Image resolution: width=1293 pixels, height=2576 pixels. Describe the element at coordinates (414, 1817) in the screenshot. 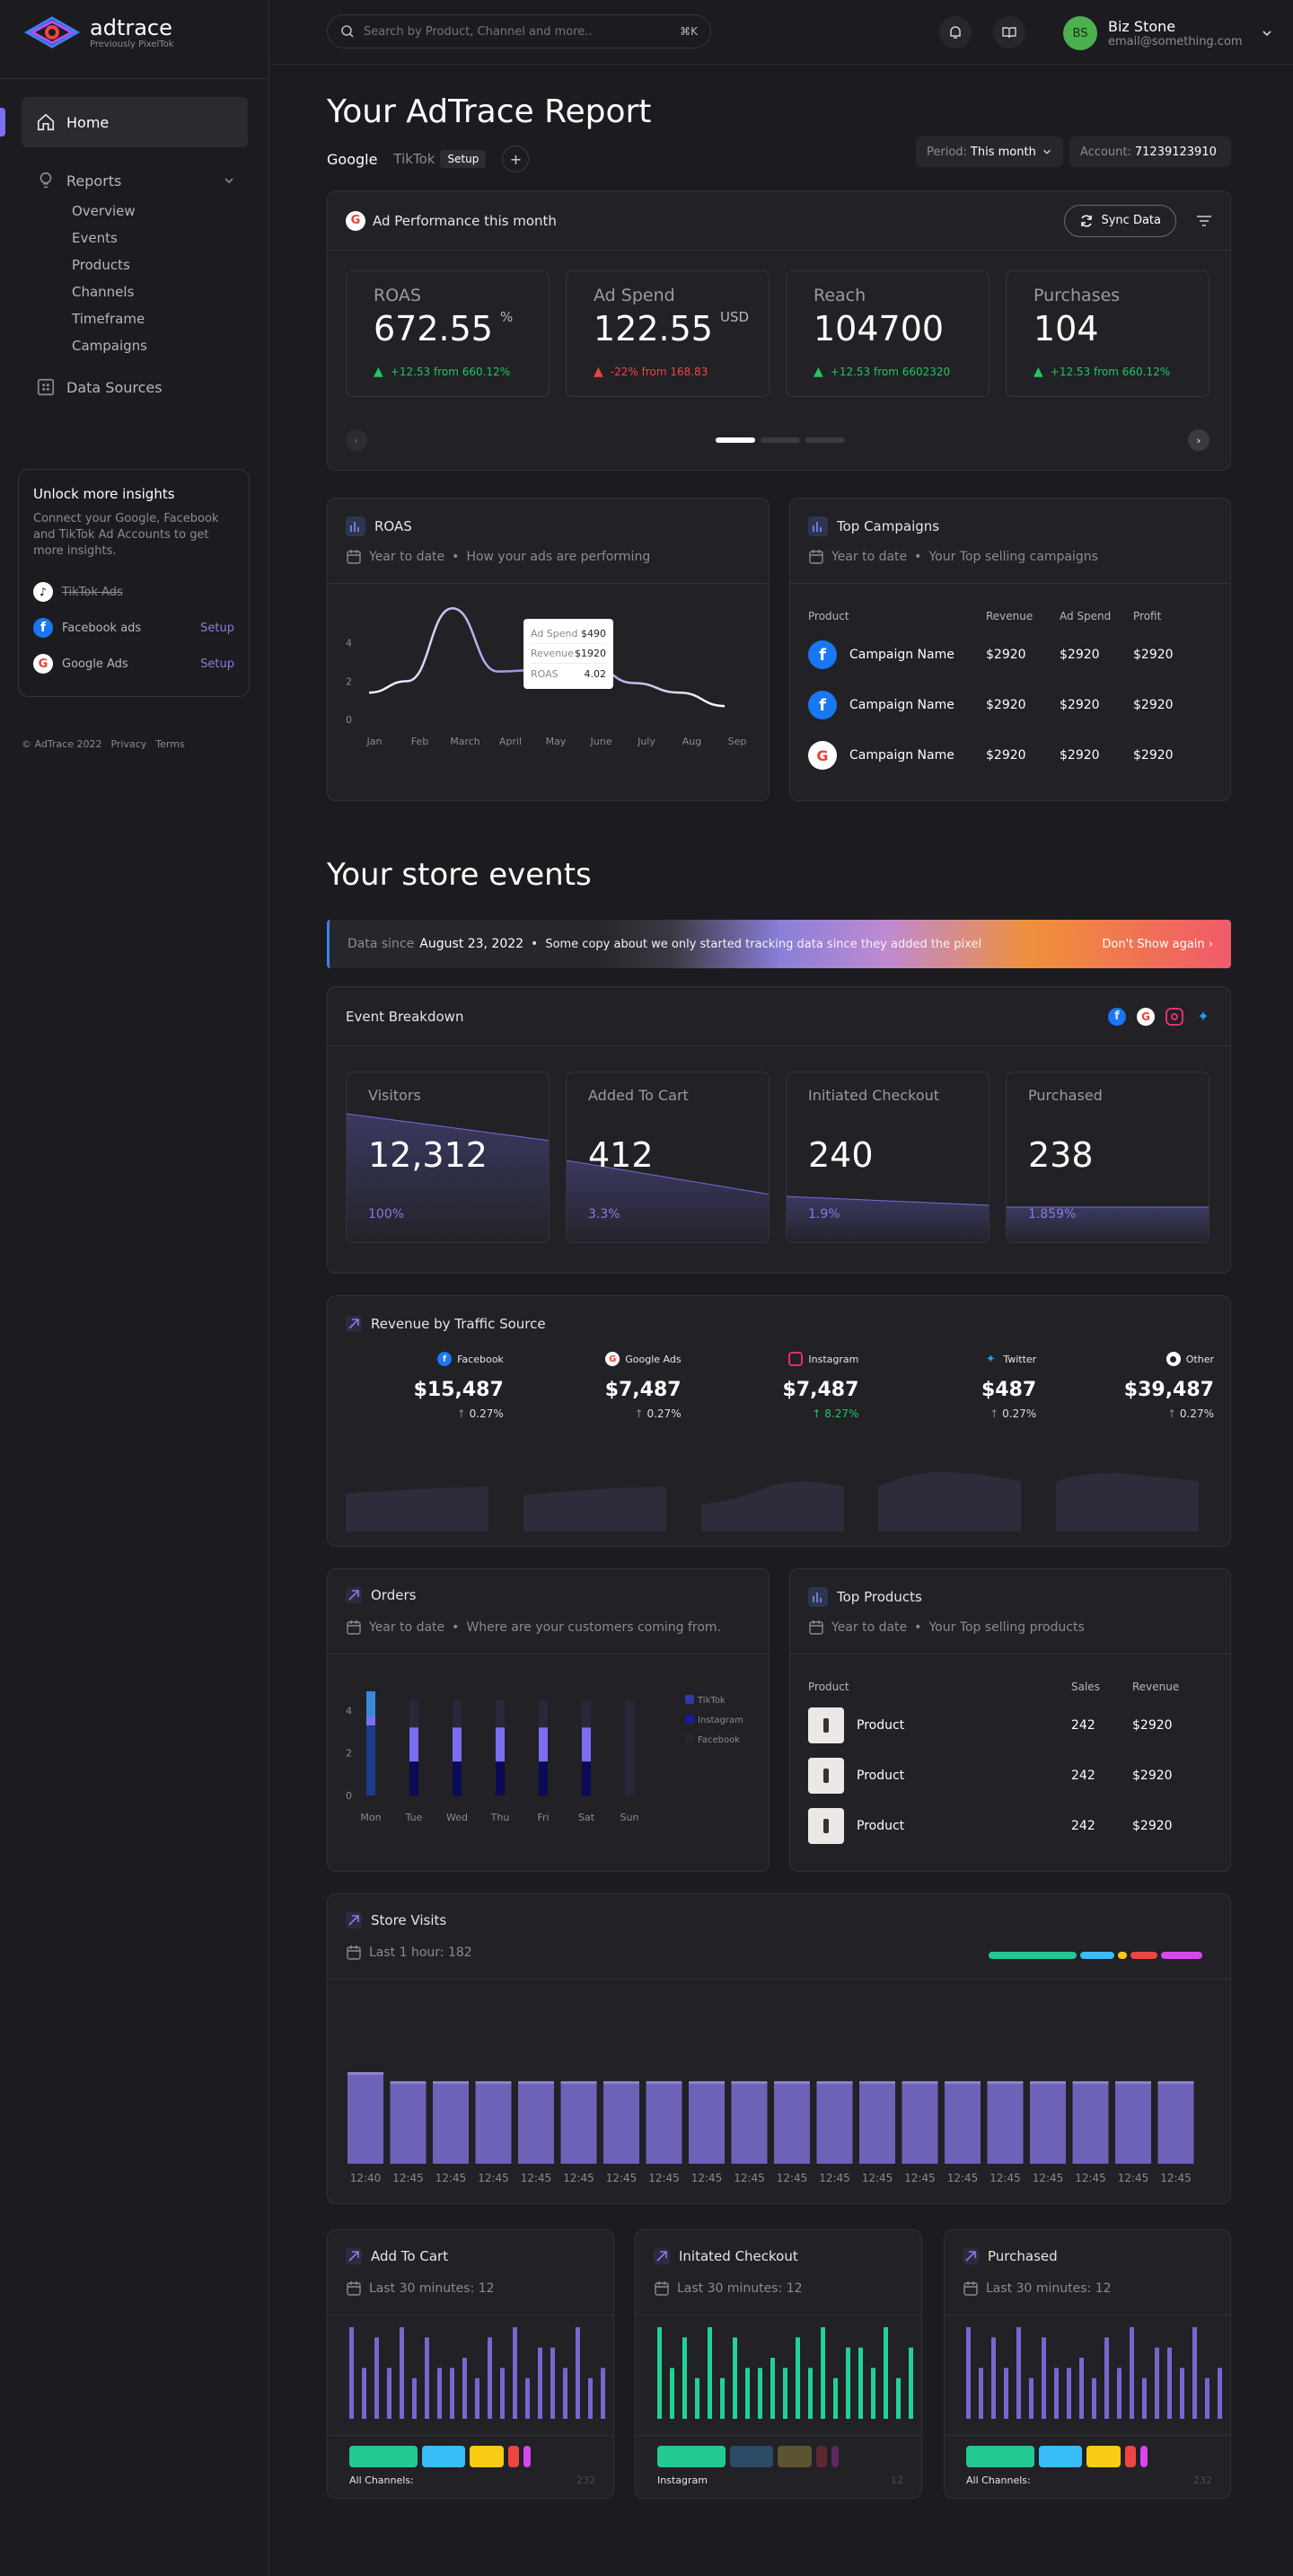

I see `x-tick-label: Tue` at that location.